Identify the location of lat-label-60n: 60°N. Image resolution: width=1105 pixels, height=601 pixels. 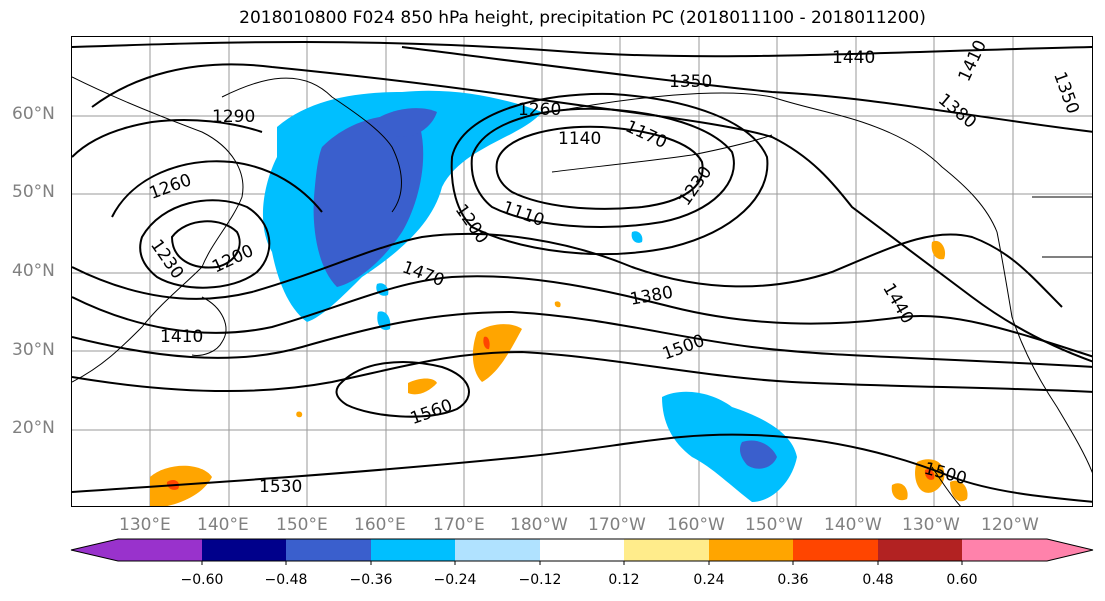
(33, 114).